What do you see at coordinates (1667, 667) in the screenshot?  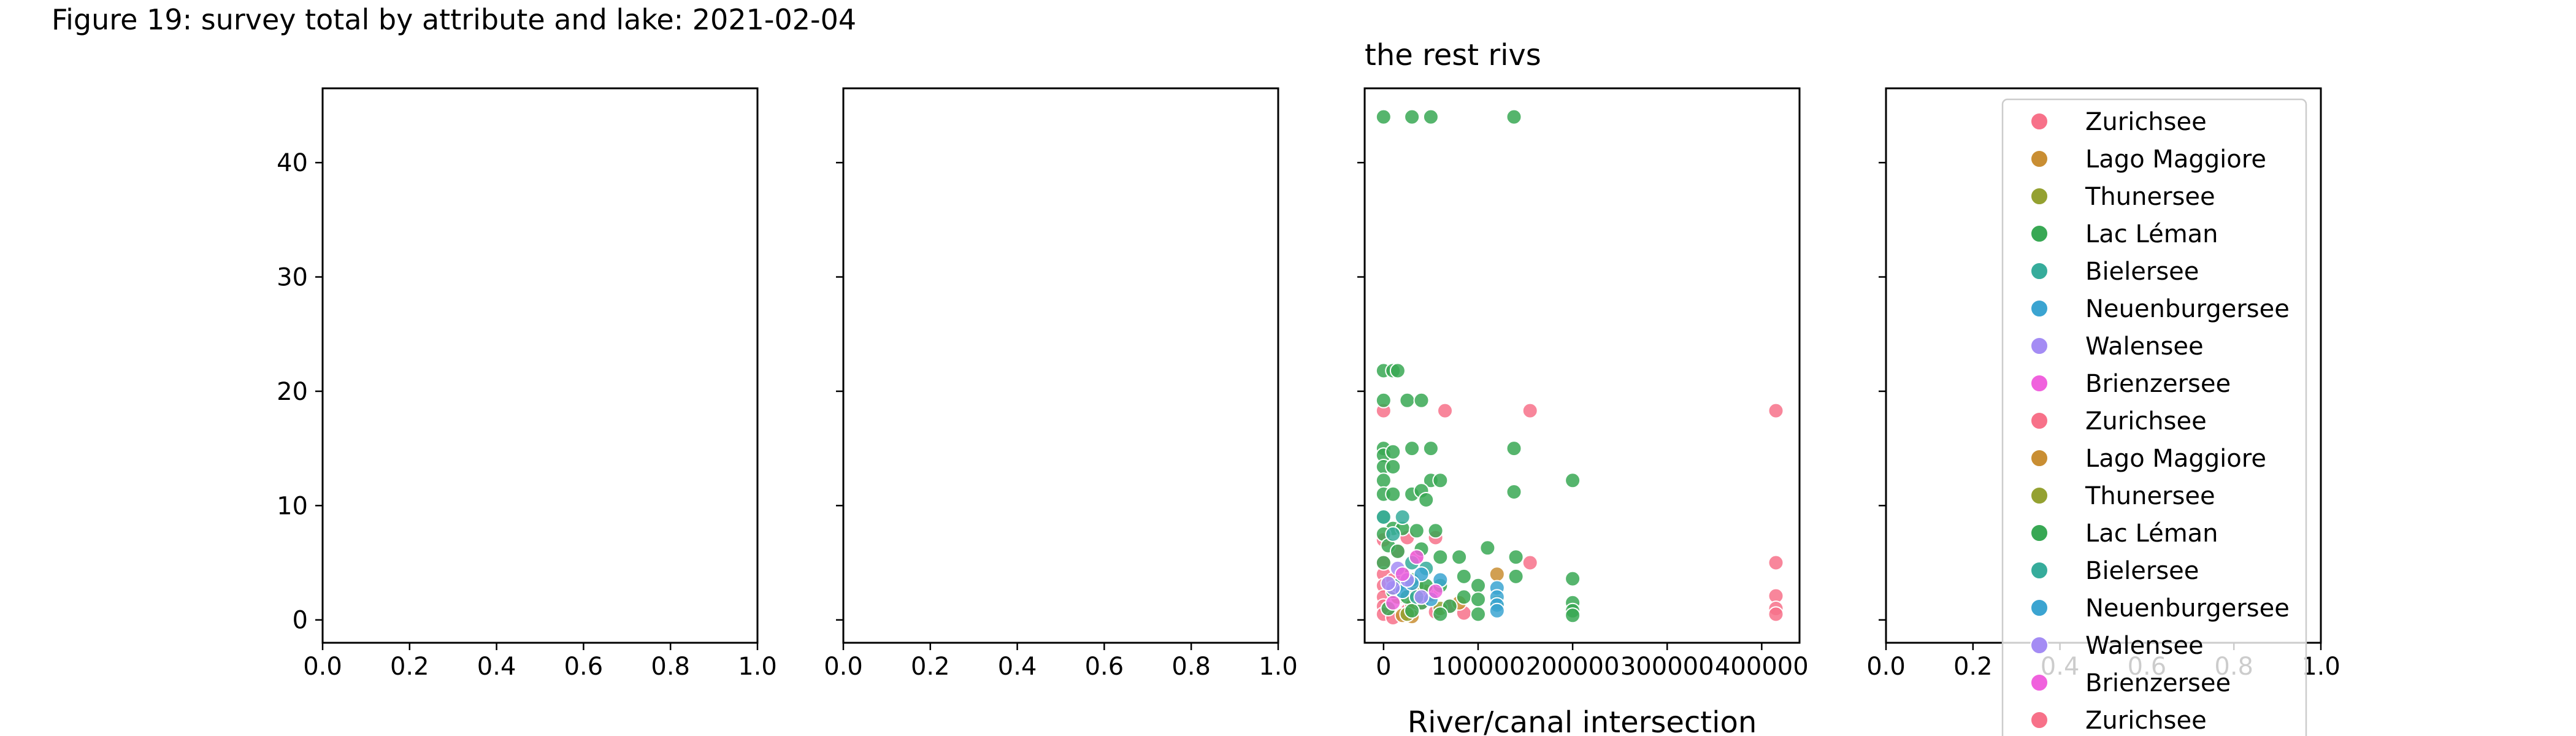 I see `x-tick-label: 300000` at bounding box center [1667, 667].